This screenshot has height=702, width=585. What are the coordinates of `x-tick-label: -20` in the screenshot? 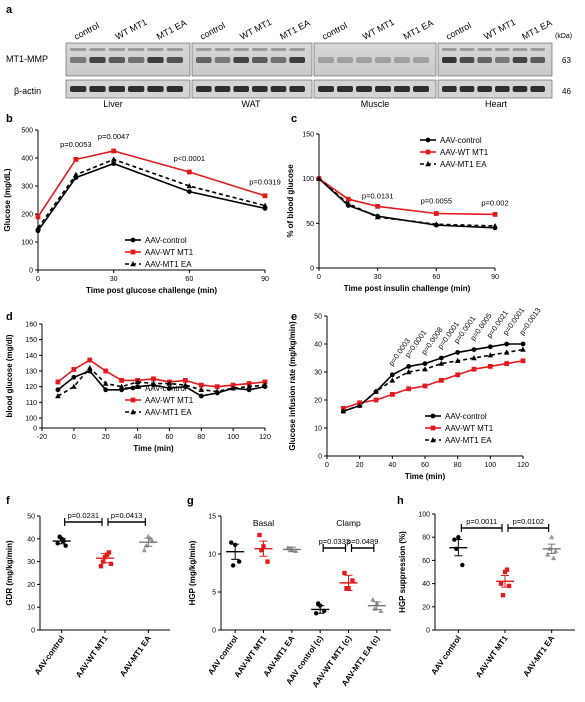 It's located at (42, 437).